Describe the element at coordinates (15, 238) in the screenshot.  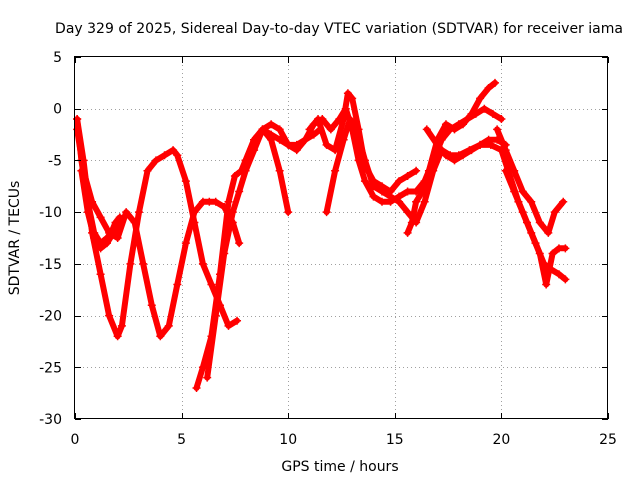
I see `y-axis-label: SDTVAR / TECUs` at that location.